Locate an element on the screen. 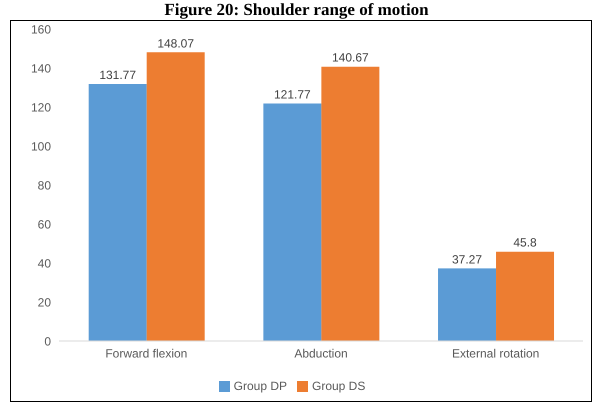 The image size is (593, 403). y-tick-label: 80 is located at coordinates (45, 185).